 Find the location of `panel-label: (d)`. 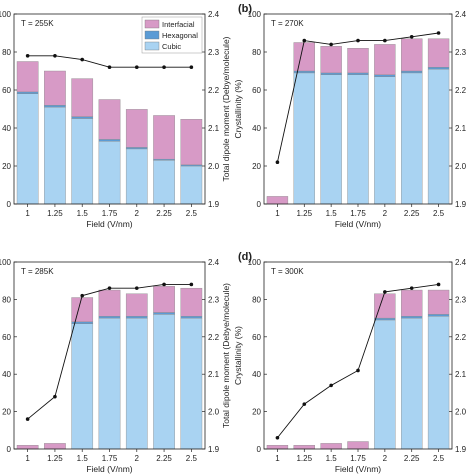

panel-label: (d) is located at coordinates (245, 257).